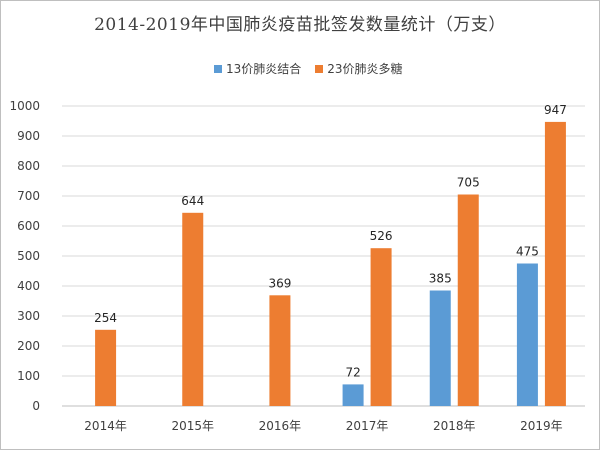 Image resolution: width=600 pixels, height=450 pixels. I want to click on x-tick-label: 2016年, so click(280, 426).